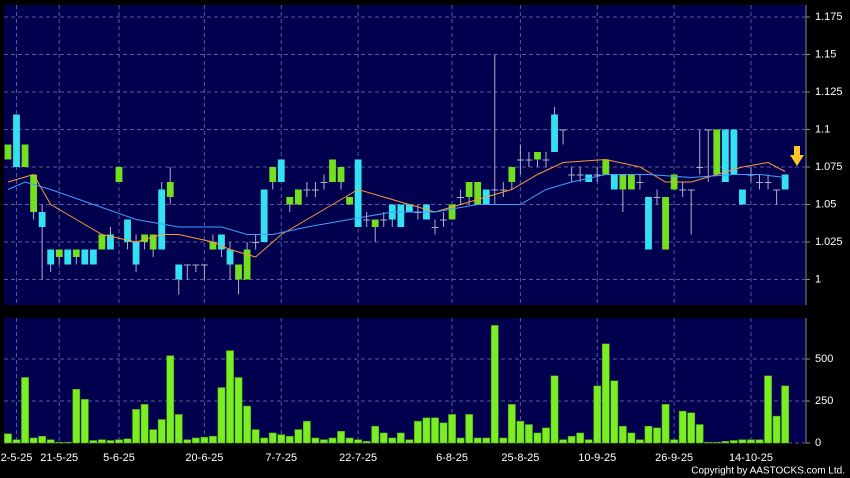  I want to click on y-tick-label: 1.025, so click(829, 242).